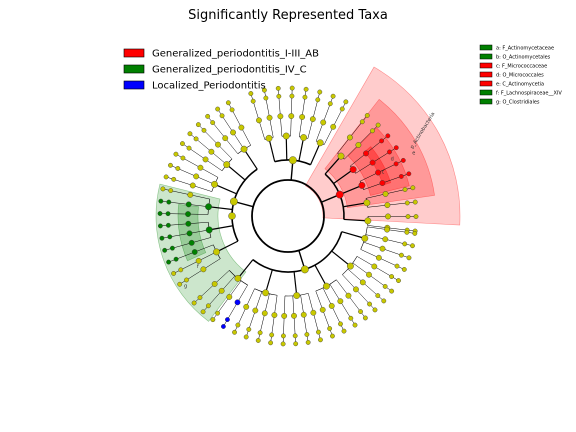 Image resolution: width=576 pixels, height=432 pixels. I want to click on clade-label: f, so click(198, 267).